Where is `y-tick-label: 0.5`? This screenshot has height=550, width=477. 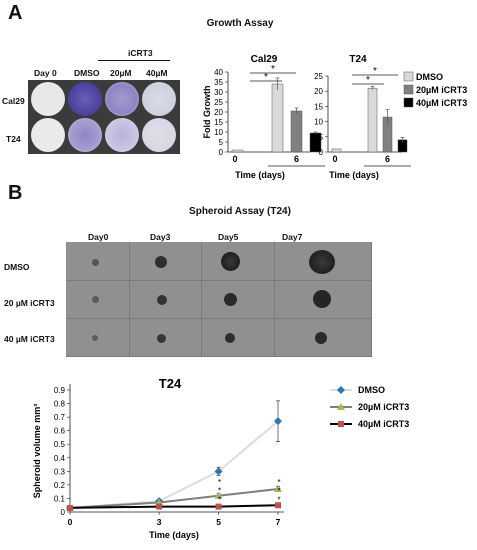
y-tick-label: 0.5 is located at coordinates (60, 444).